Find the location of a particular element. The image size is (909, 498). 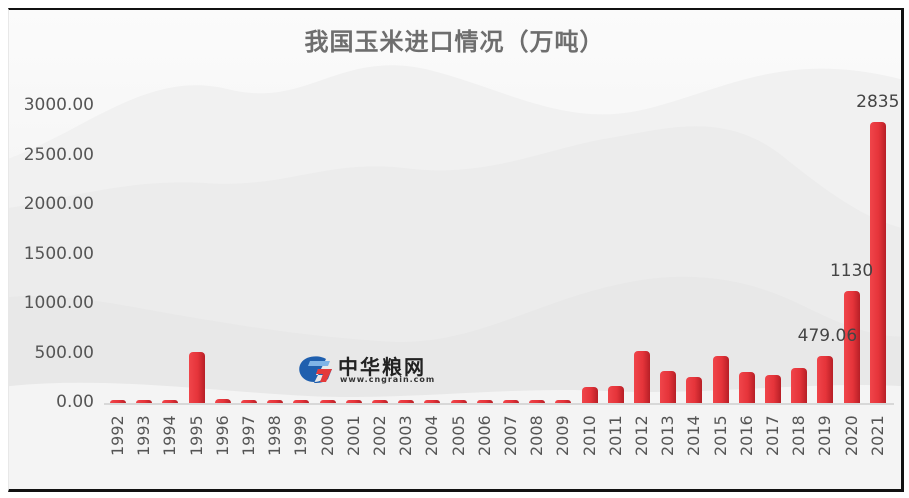

x-tick-label: 2014 is located at coordinates (694, 435).